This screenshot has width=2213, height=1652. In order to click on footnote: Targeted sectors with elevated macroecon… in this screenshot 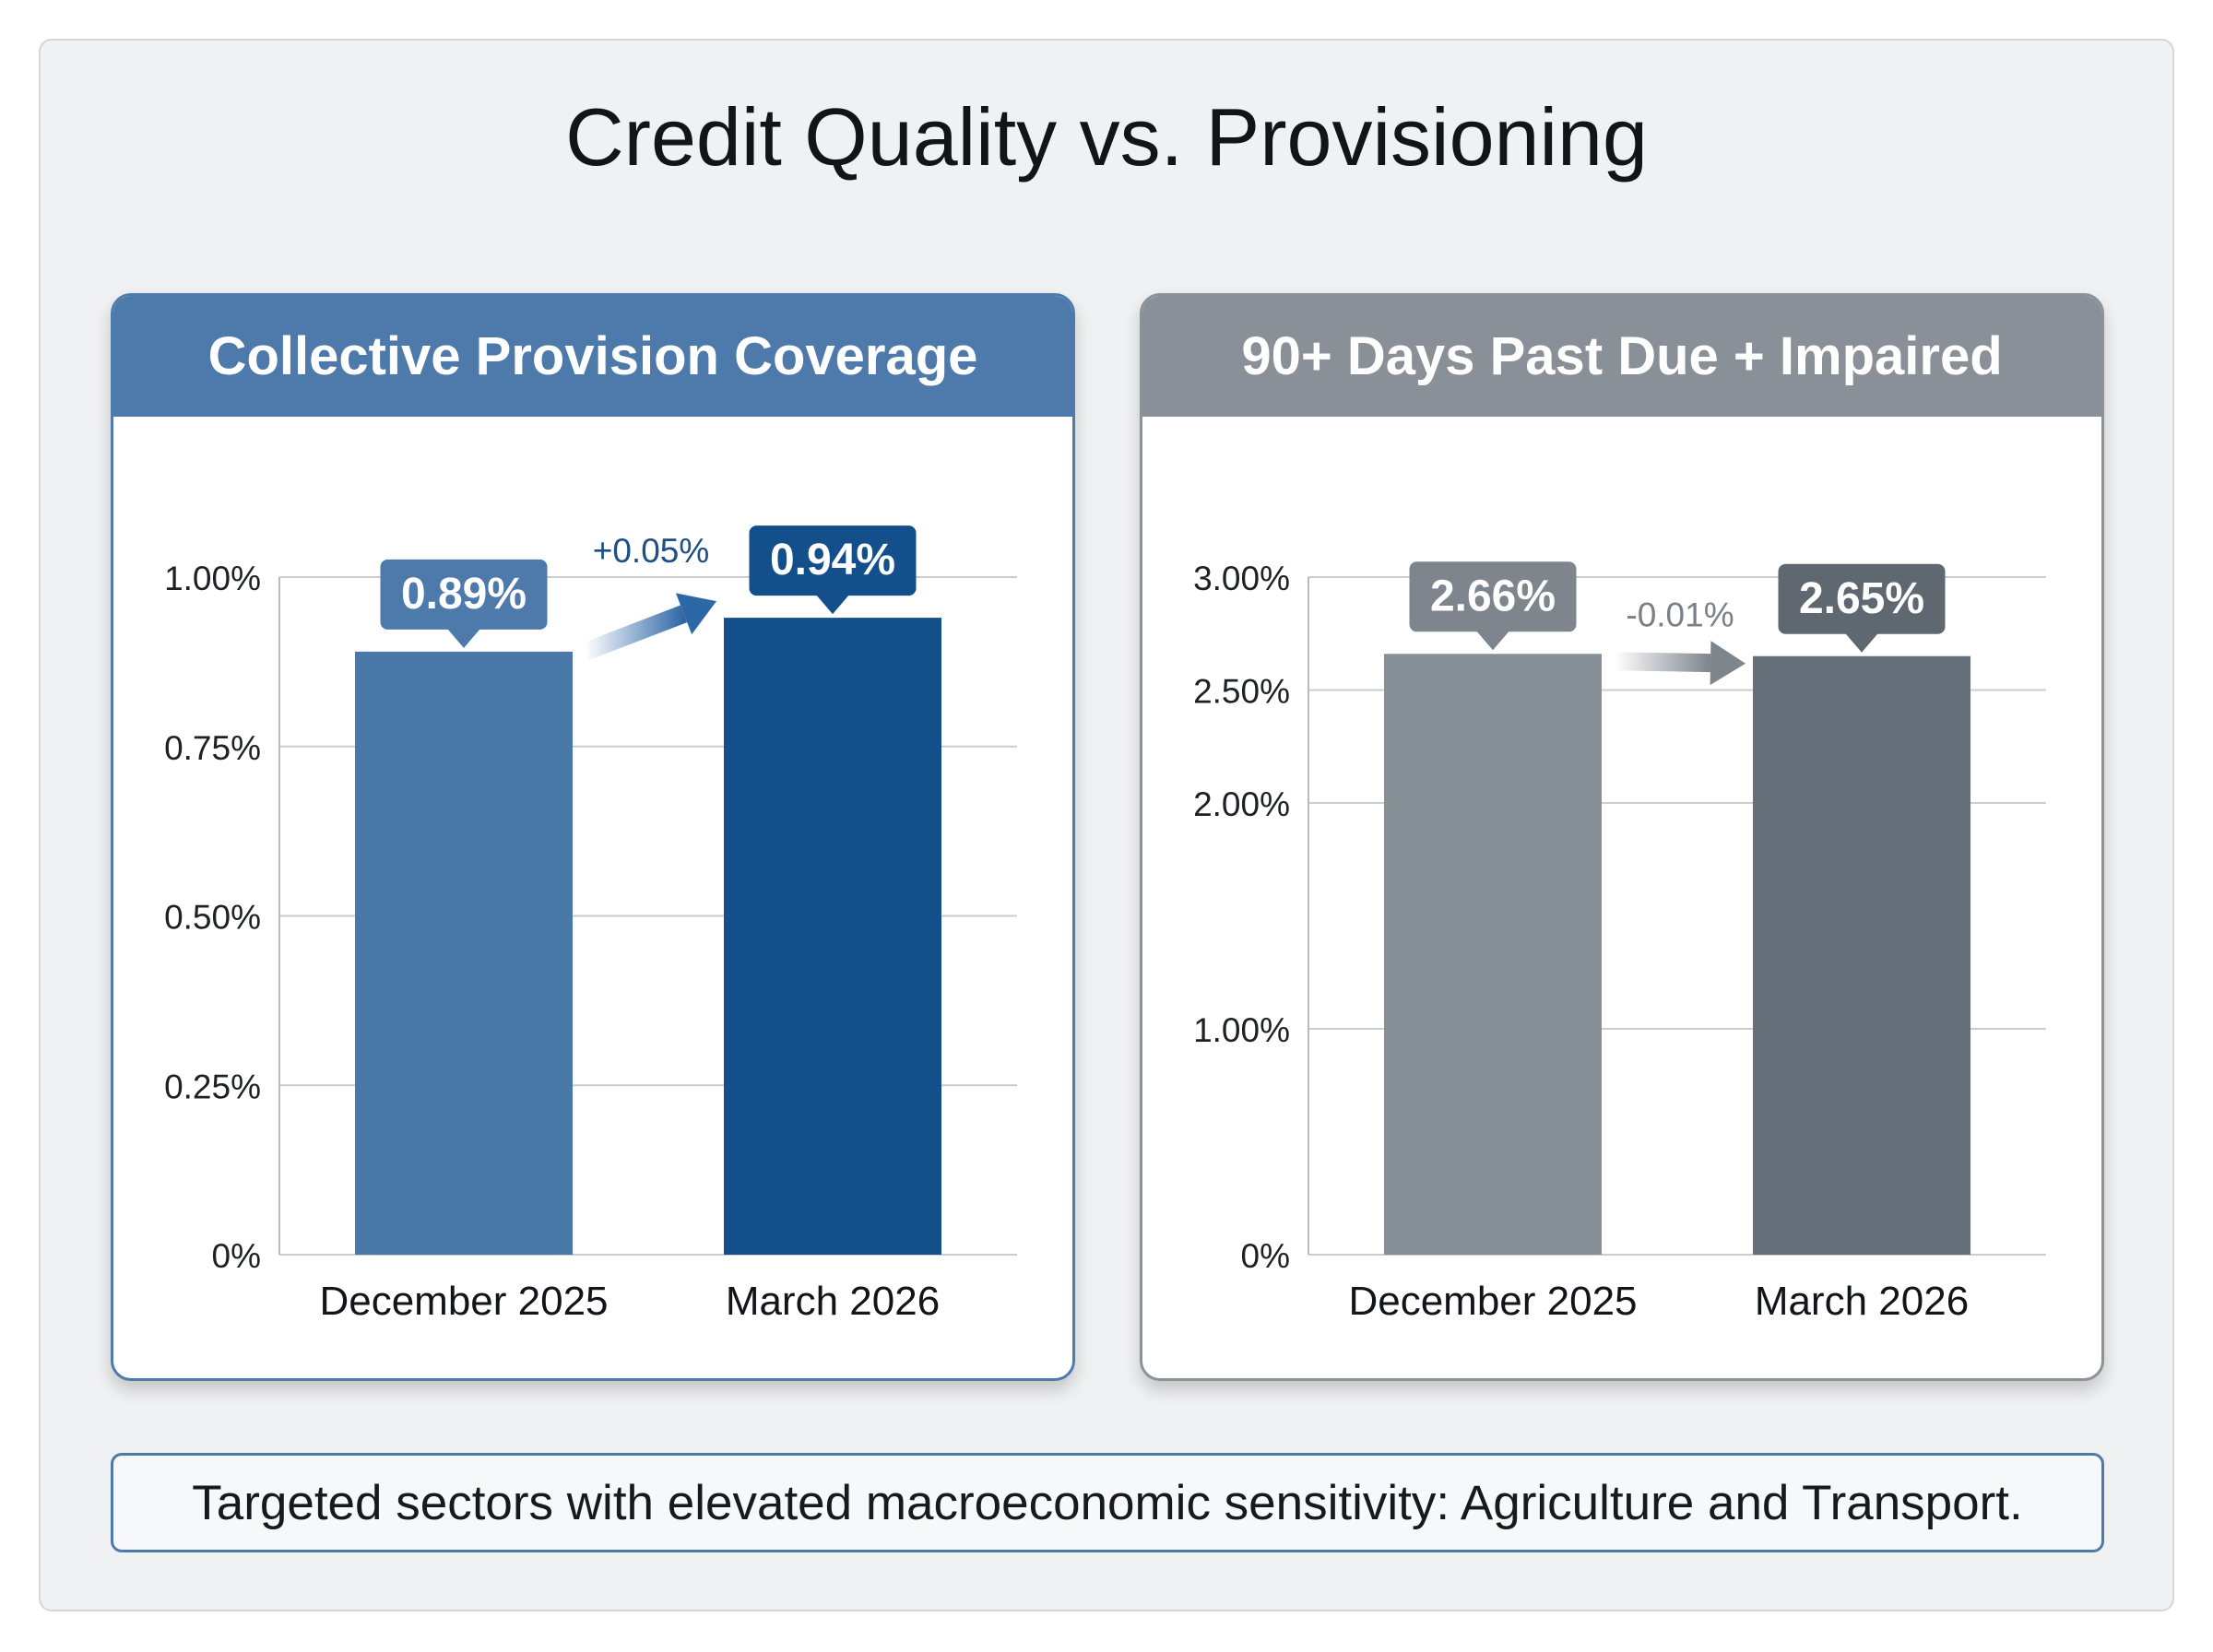, I will do `click(1107, 1502)`.